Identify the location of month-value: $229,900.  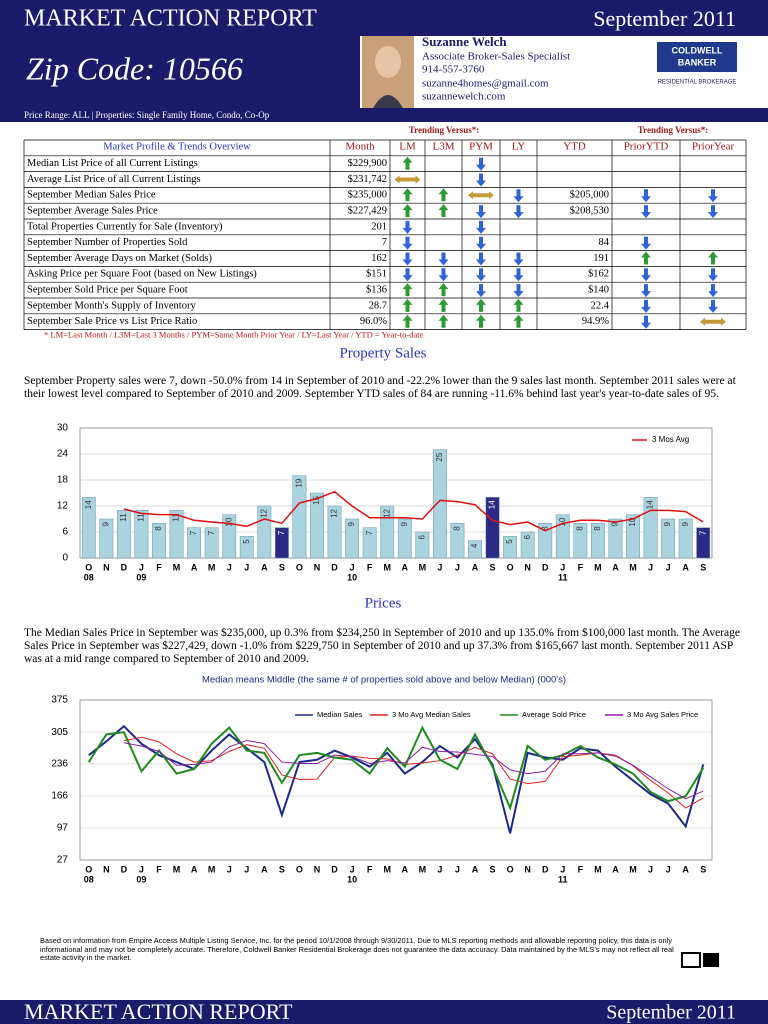
(367, 163).